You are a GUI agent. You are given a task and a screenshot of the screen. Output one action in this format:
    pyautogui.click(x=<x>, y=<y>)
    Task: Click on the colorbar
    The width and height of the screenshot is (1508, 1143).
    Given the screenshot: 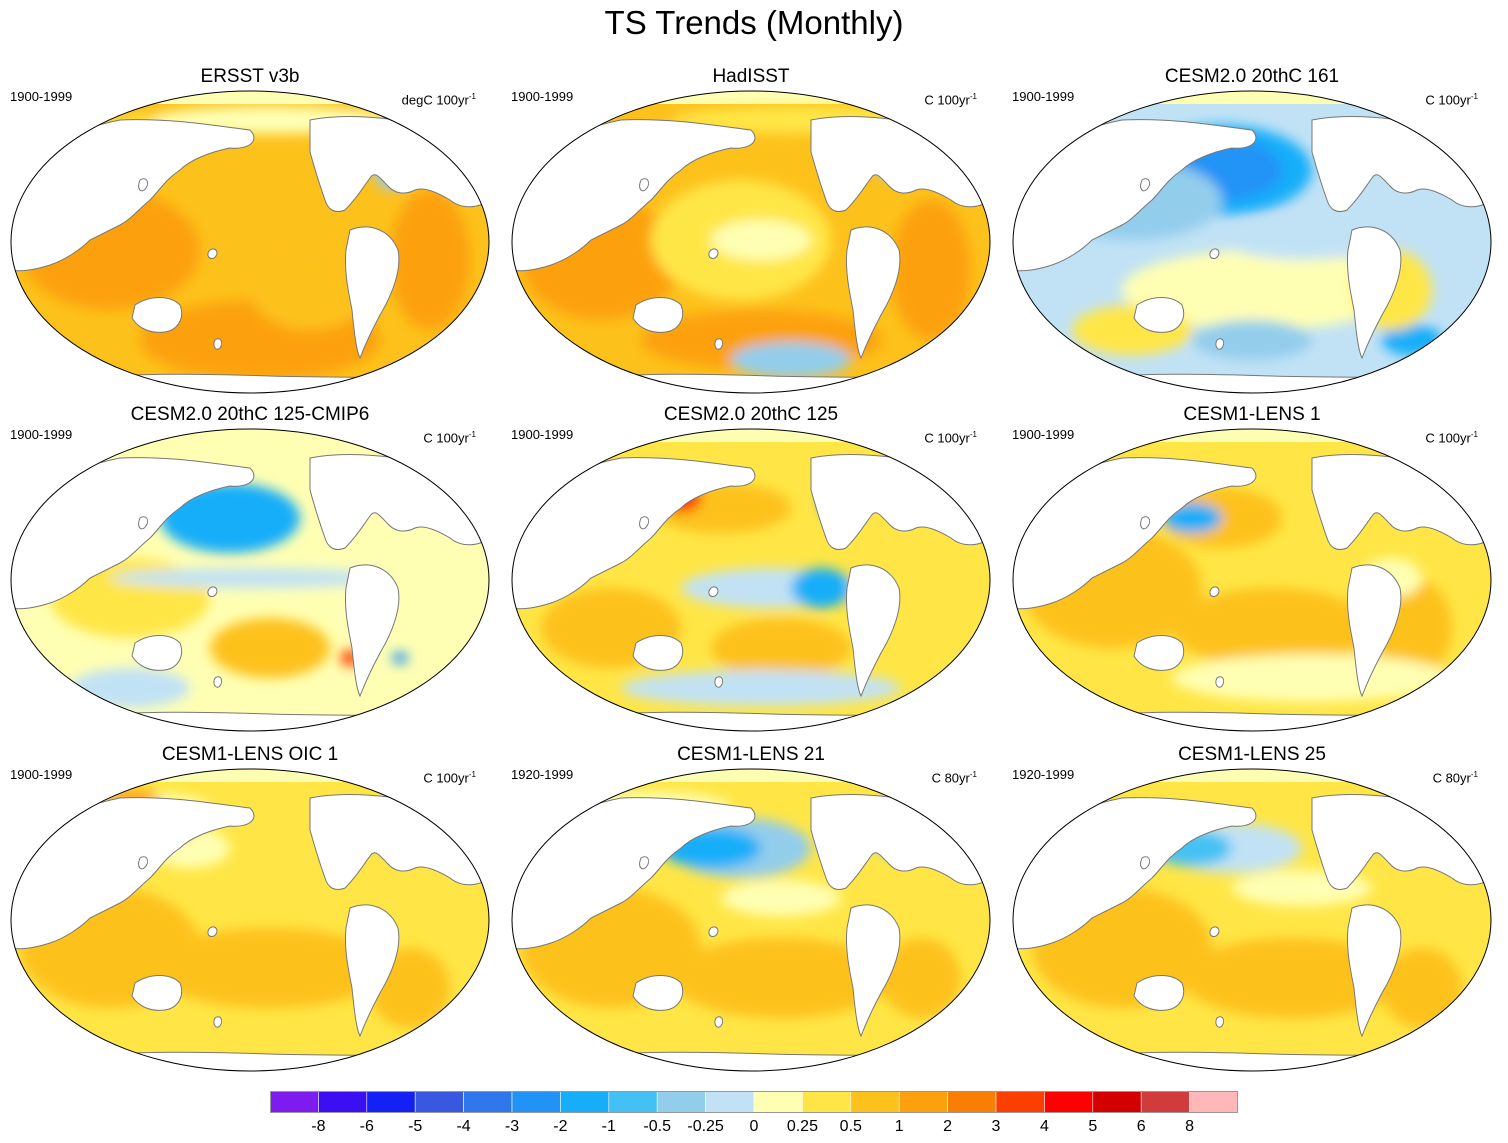 What is the action you would take?
    pyautogui.click(x=754, y=1102)
    